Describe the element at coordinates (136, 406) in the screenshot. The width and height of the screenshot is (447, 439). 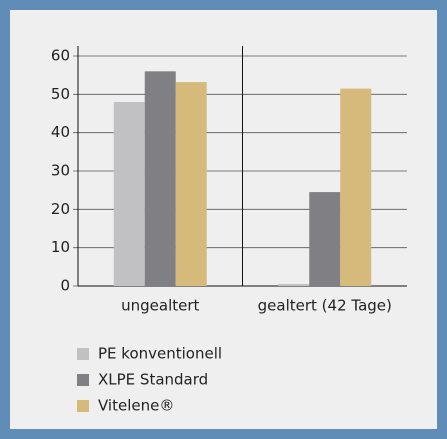
I see `legend-label: Vitelene®` at that location.